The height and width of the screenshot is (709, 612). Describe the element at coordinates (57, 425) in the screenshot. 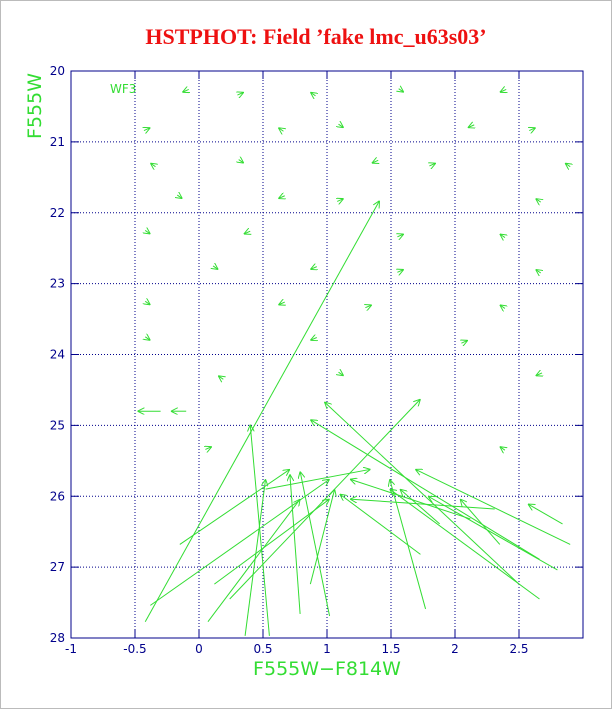

I see `y-tick-label: 25` at that location.